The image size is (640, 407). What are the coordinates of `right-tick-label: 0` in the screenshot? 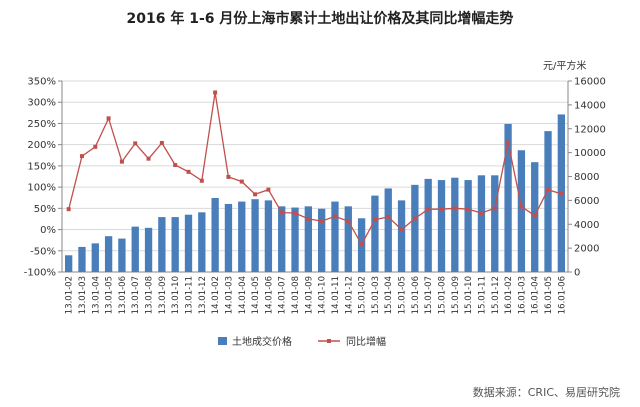 It's located at (577, 273).